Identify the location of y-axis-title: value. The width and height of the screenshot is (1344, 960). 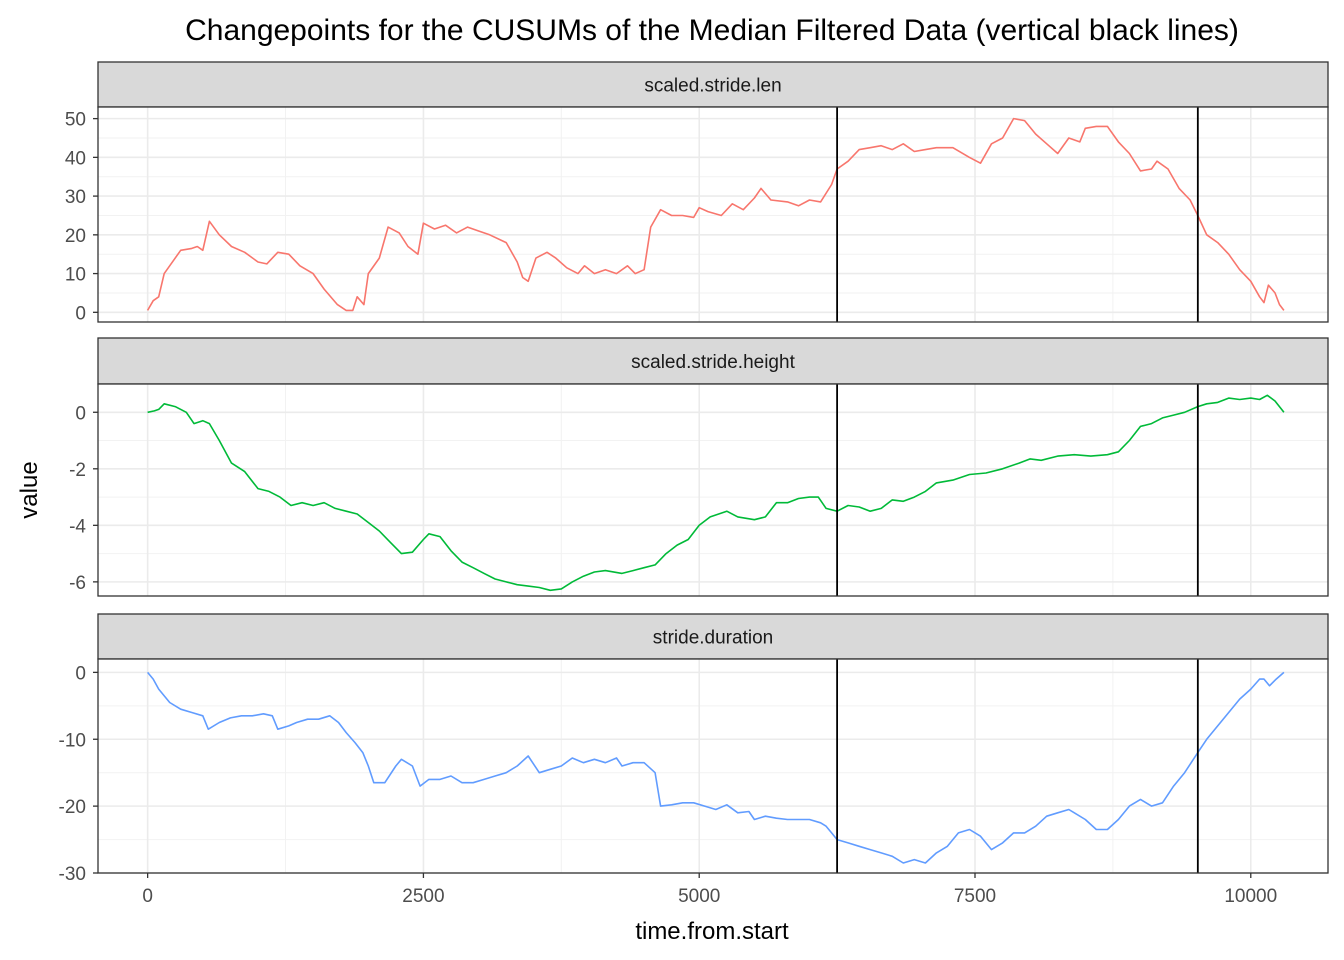
(29, 489).